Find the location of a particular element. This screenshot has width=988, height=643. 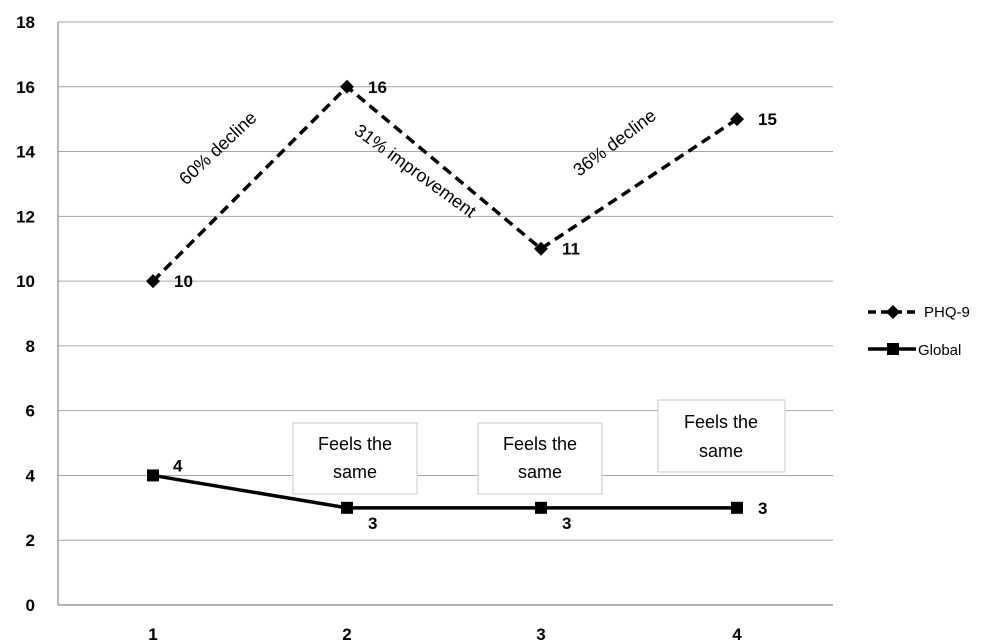

diamond-marker-icon is located at coordinates (893, 312).